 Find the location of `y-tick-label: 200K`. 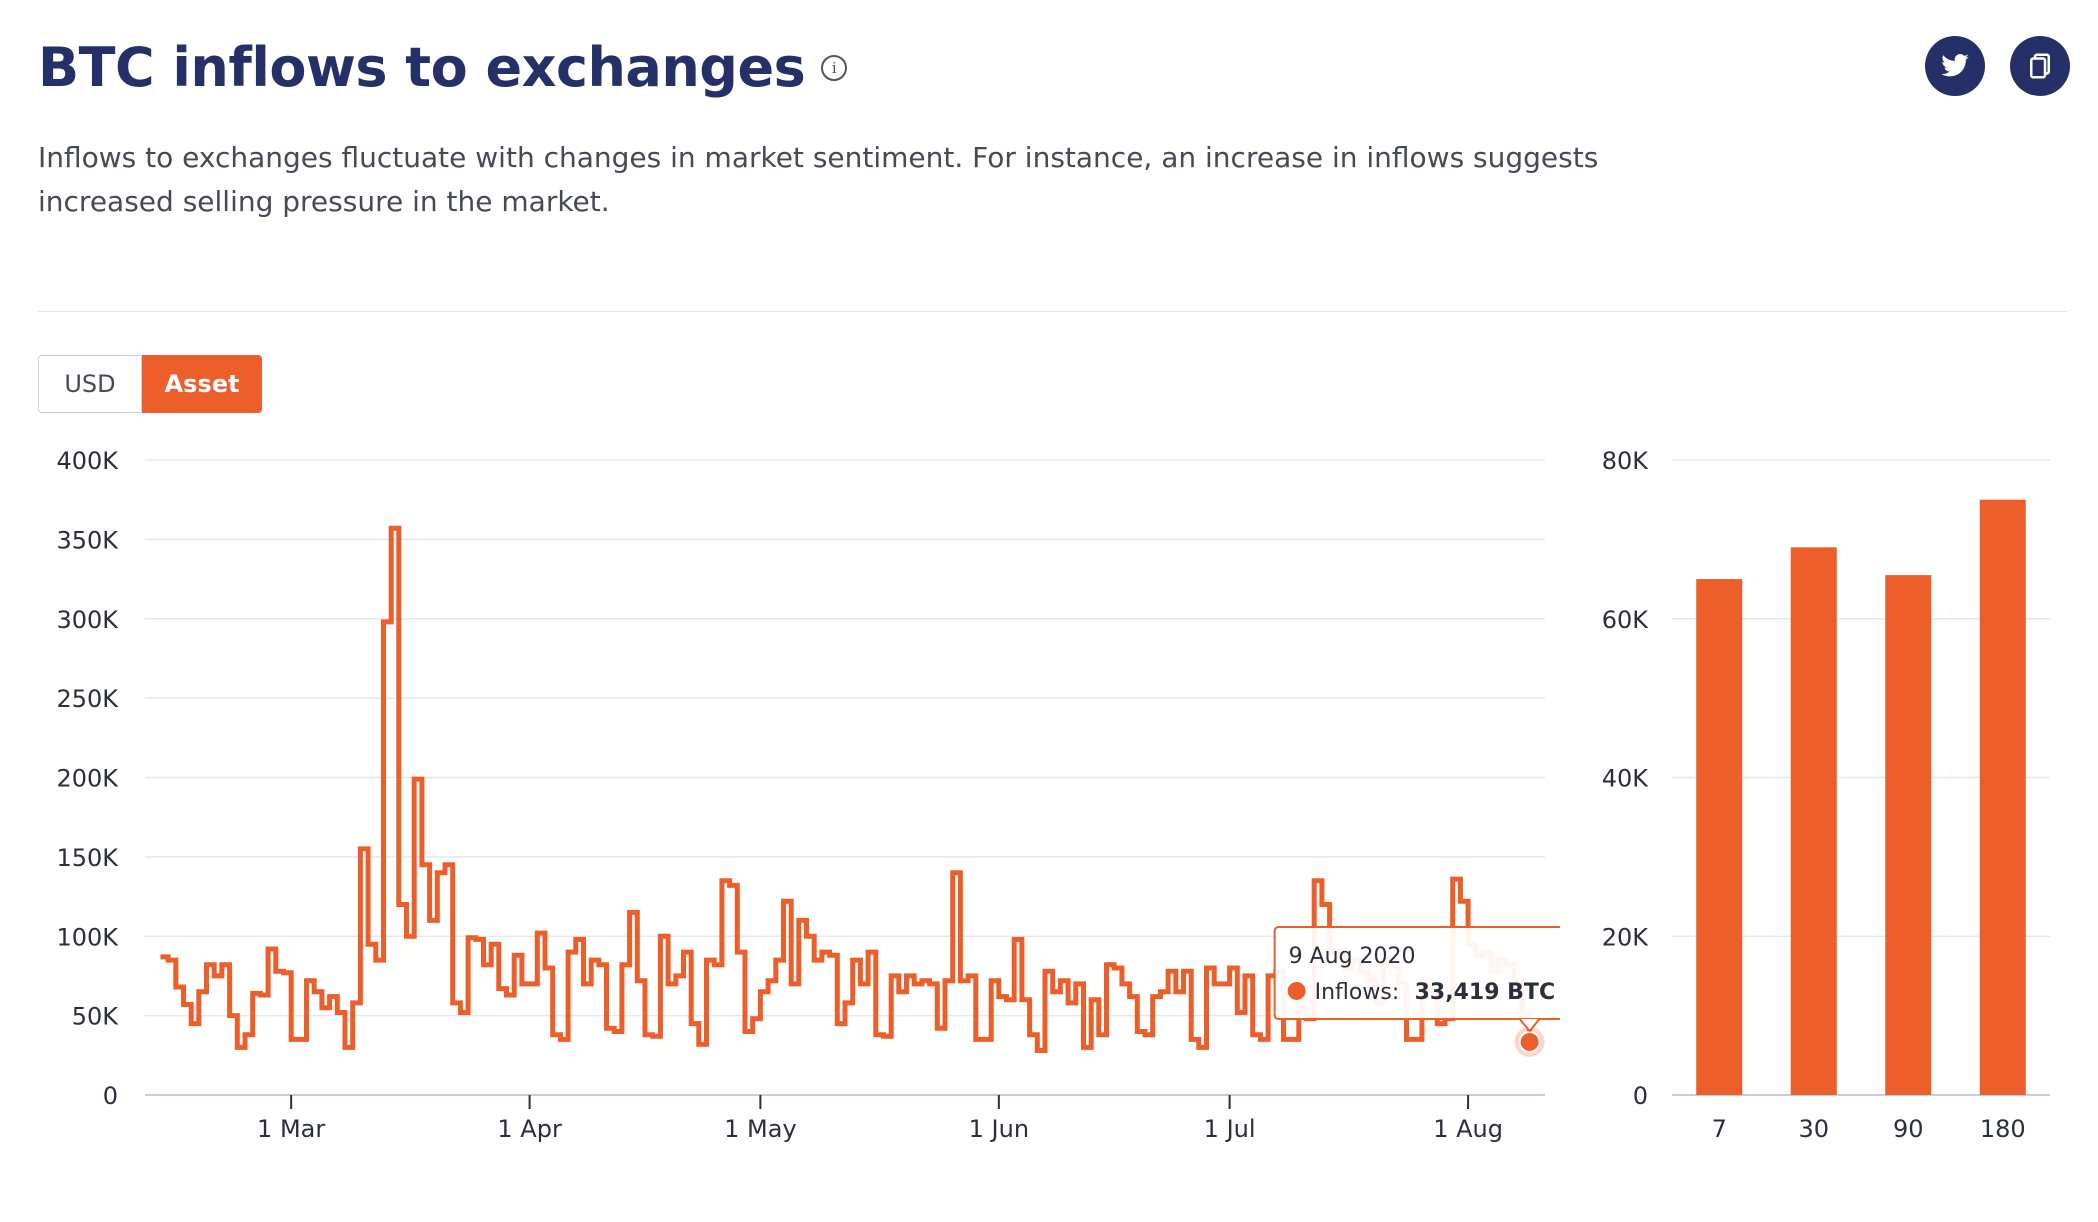

y-tick-label: 200K is located at coordinates (87, 779).